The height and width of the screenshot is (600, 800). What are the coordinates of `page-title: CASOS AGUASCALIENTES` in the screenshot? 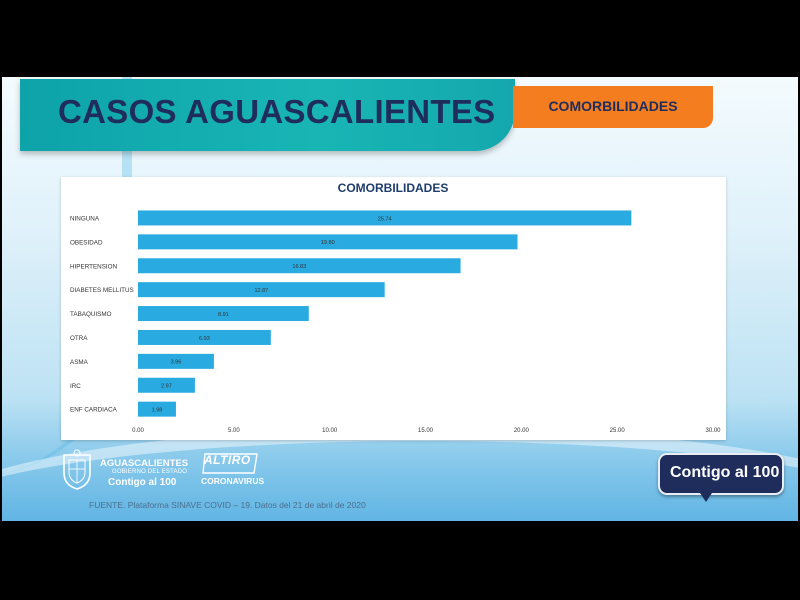 It's located at (277, 111).